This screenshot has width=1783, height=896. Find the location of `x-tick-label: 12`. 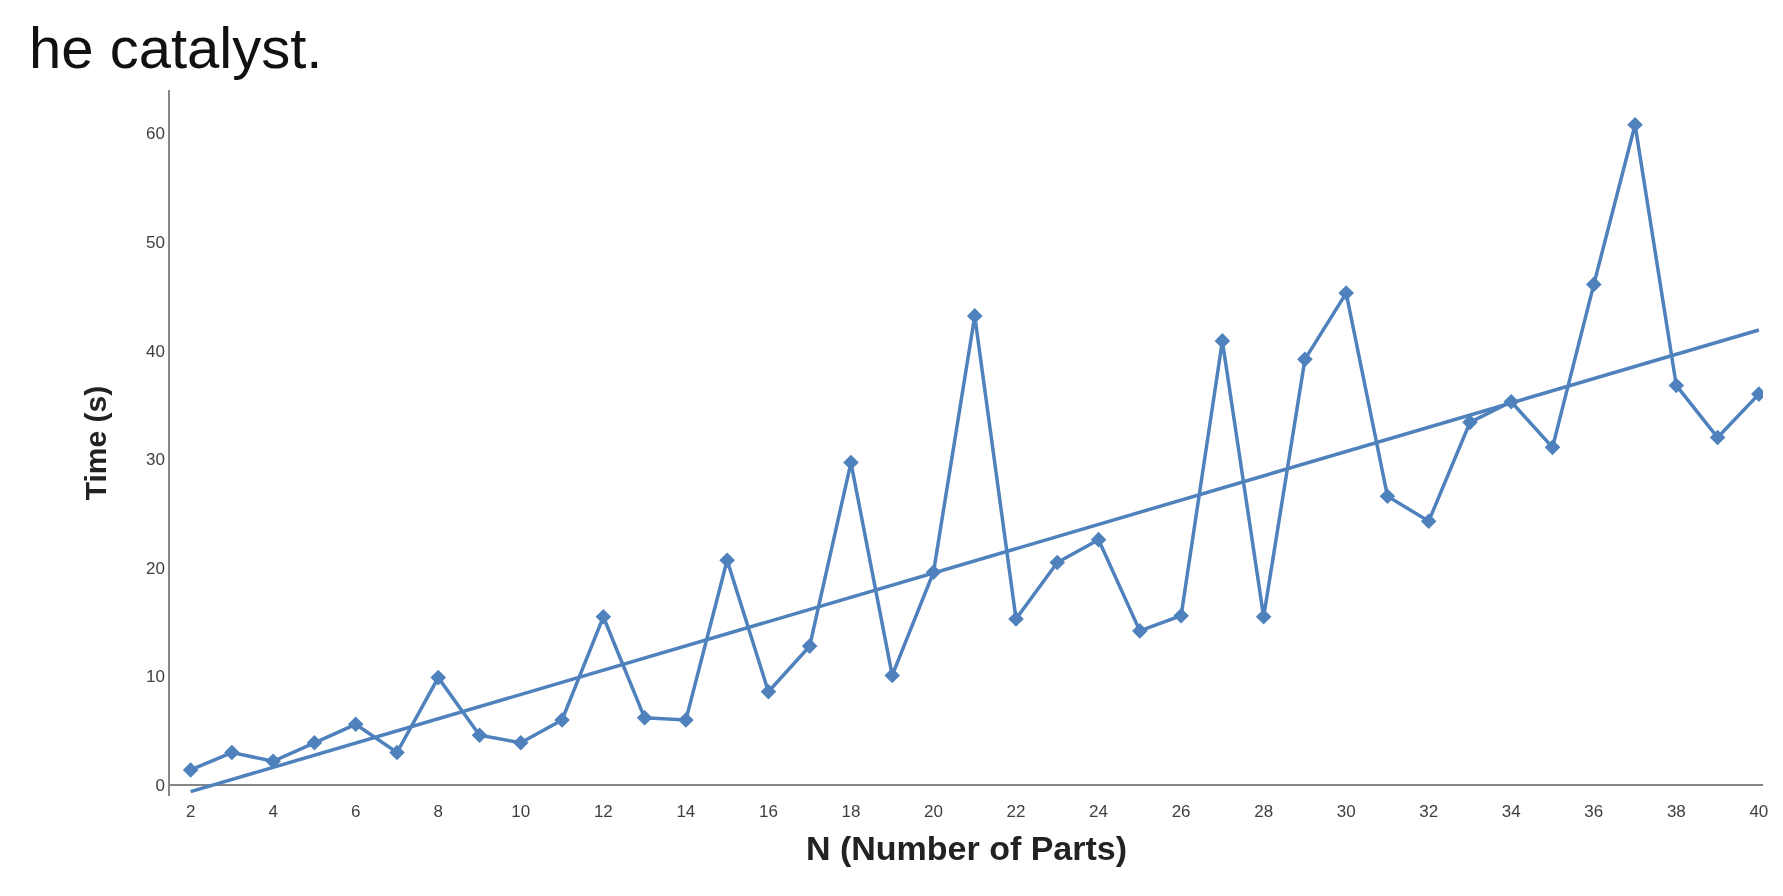

x-tick-label: 12 is located at coordinates (603, 812).